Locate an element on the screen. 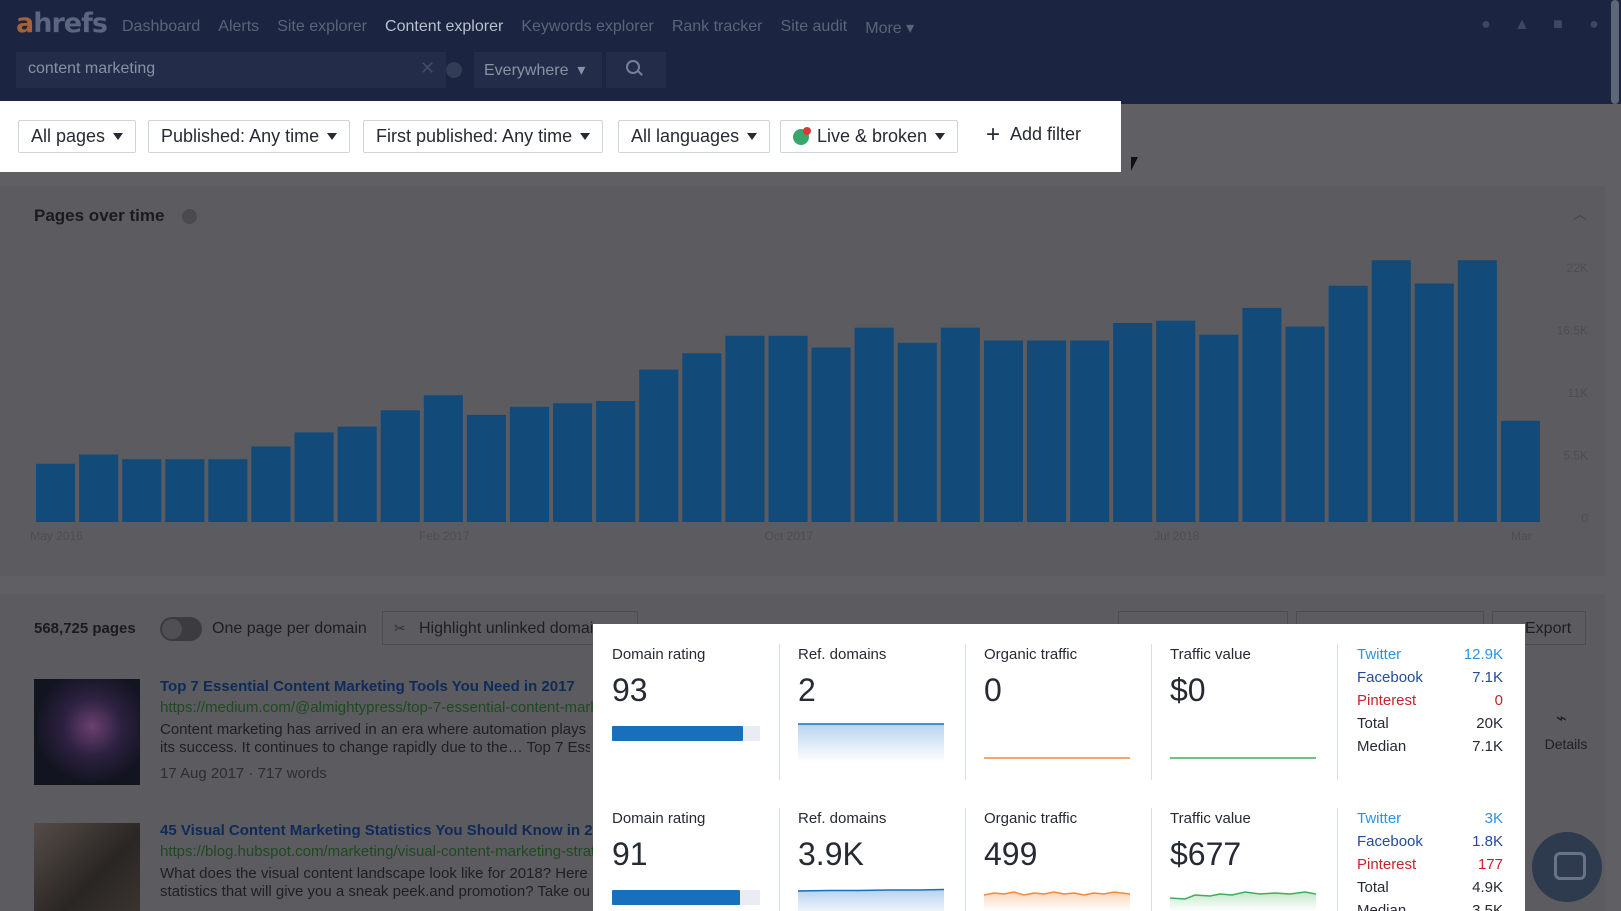 This screenshot has height=911, width=1621. x-tick-label: Mar is located at coordinates (1521, 536).